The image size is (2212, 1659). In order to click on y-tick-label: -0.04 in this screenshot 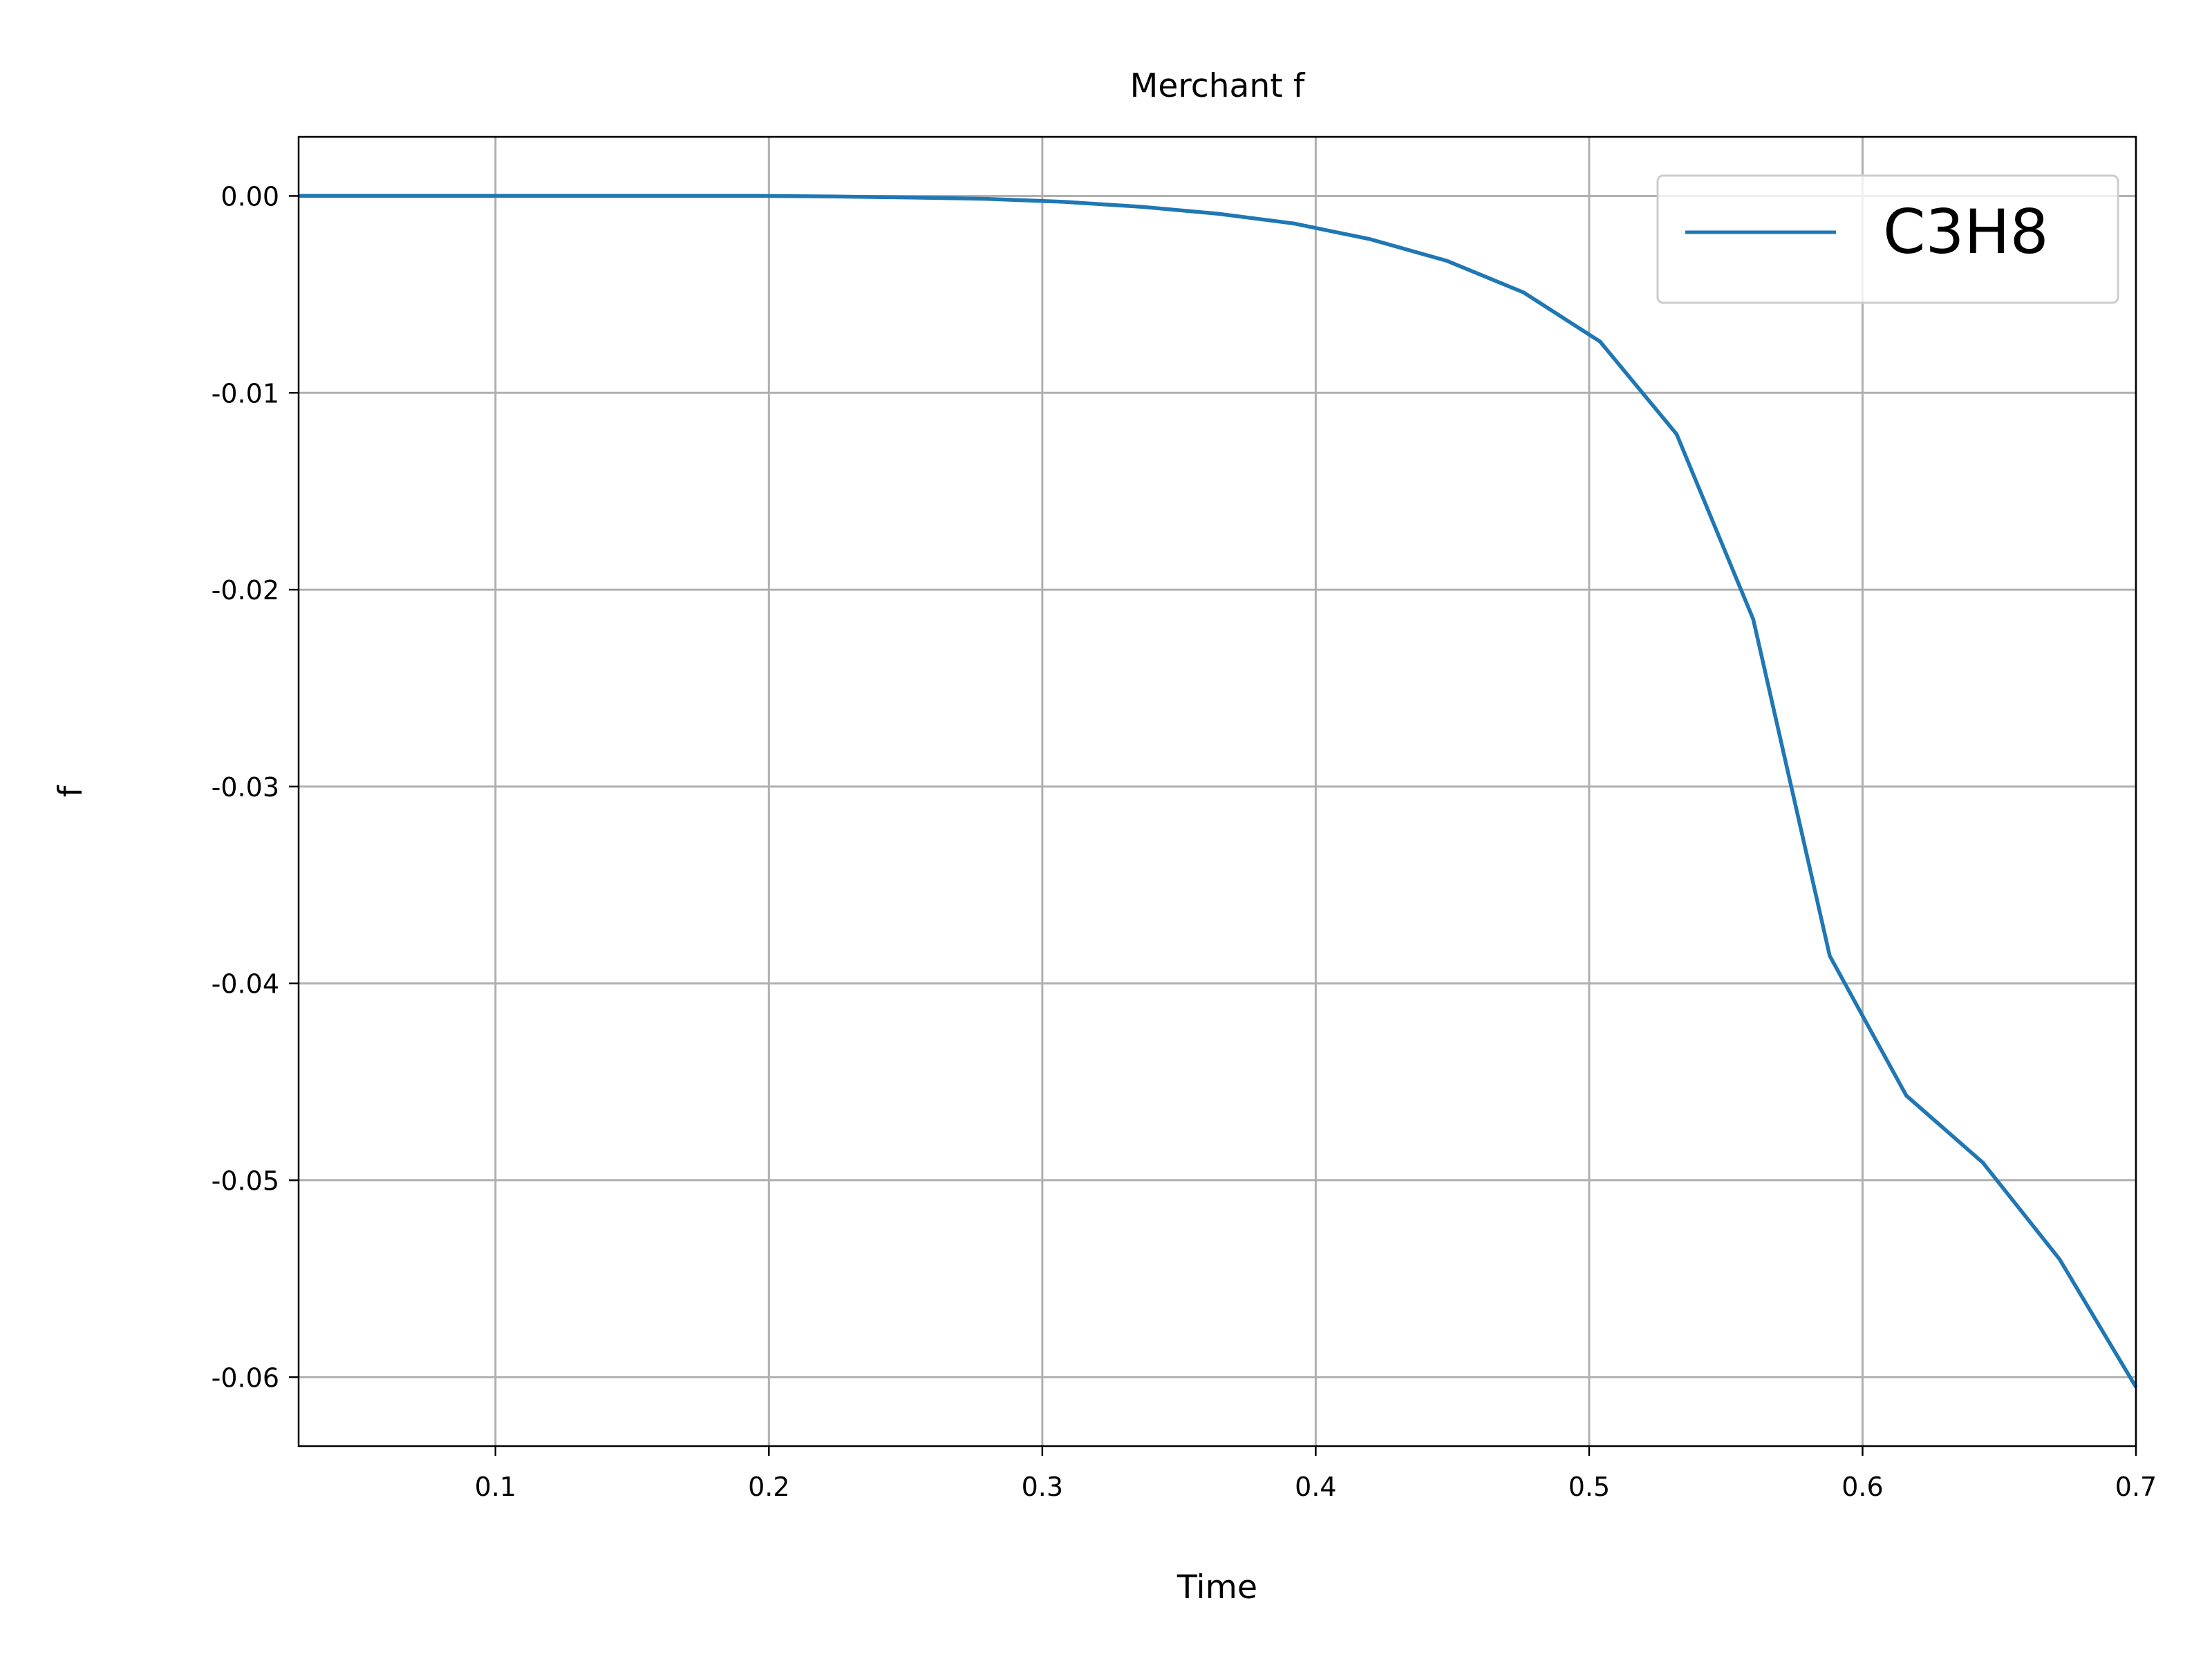, I will do `click(246, 985)`.